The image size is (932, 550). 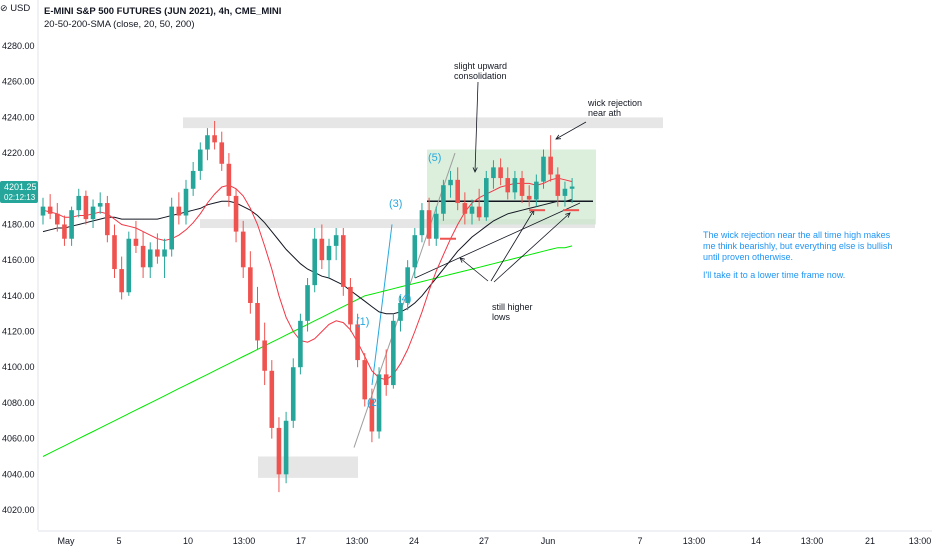 I want to click on x-tick-label: 10, so click(x=188, y=541).